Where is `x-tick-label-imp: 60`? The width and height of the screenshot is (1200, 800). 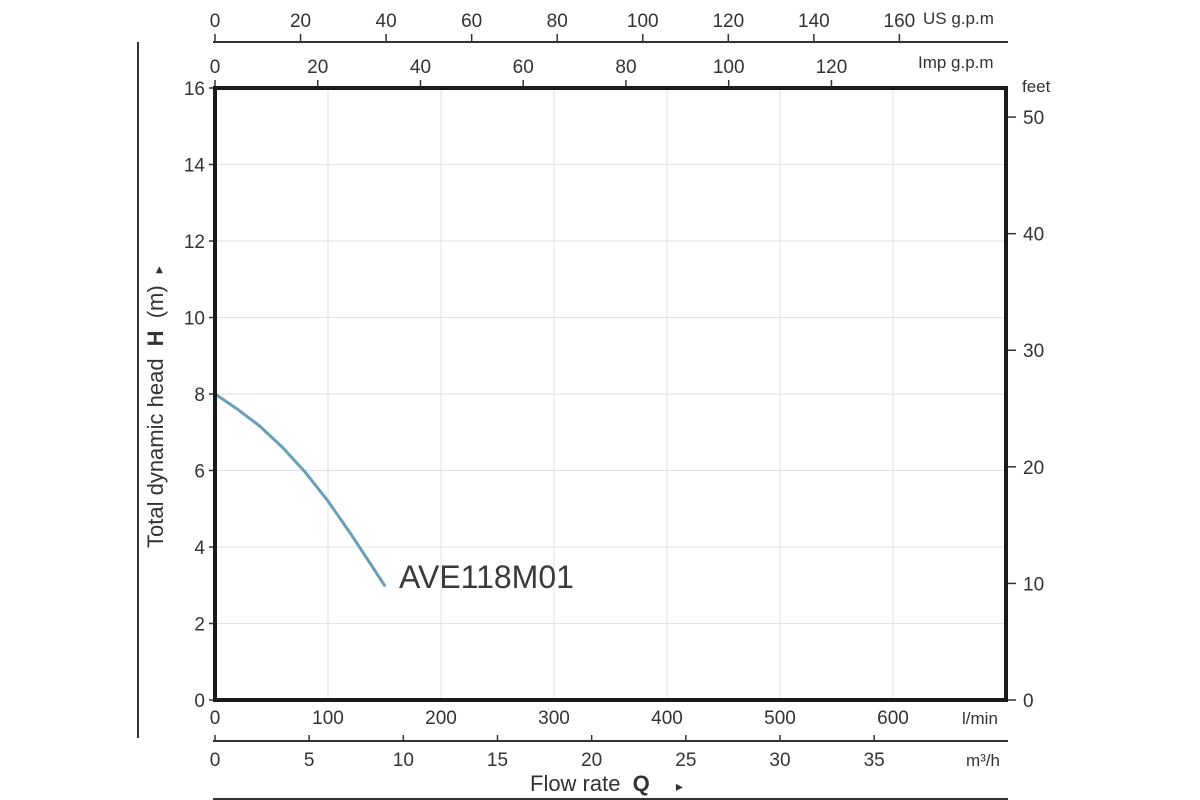
x-tick-label-imp: 60 is located at coordinates (523, 67).